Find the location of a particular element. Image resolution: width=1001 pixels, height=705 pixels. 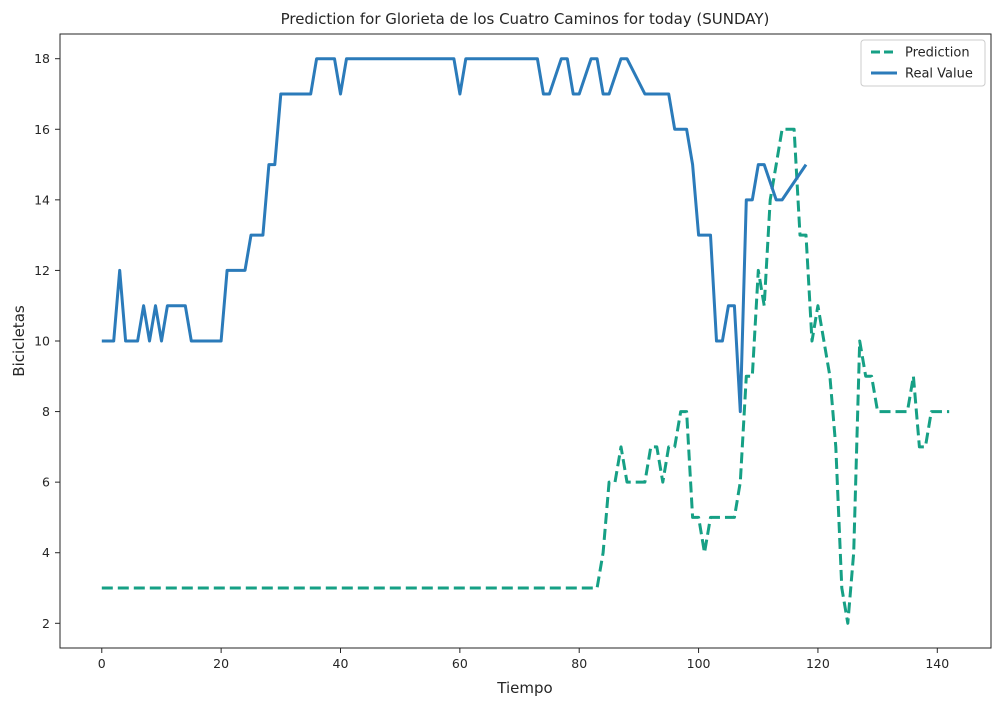

x-tick-label-60: 60 is located at coordinates (460, 663).